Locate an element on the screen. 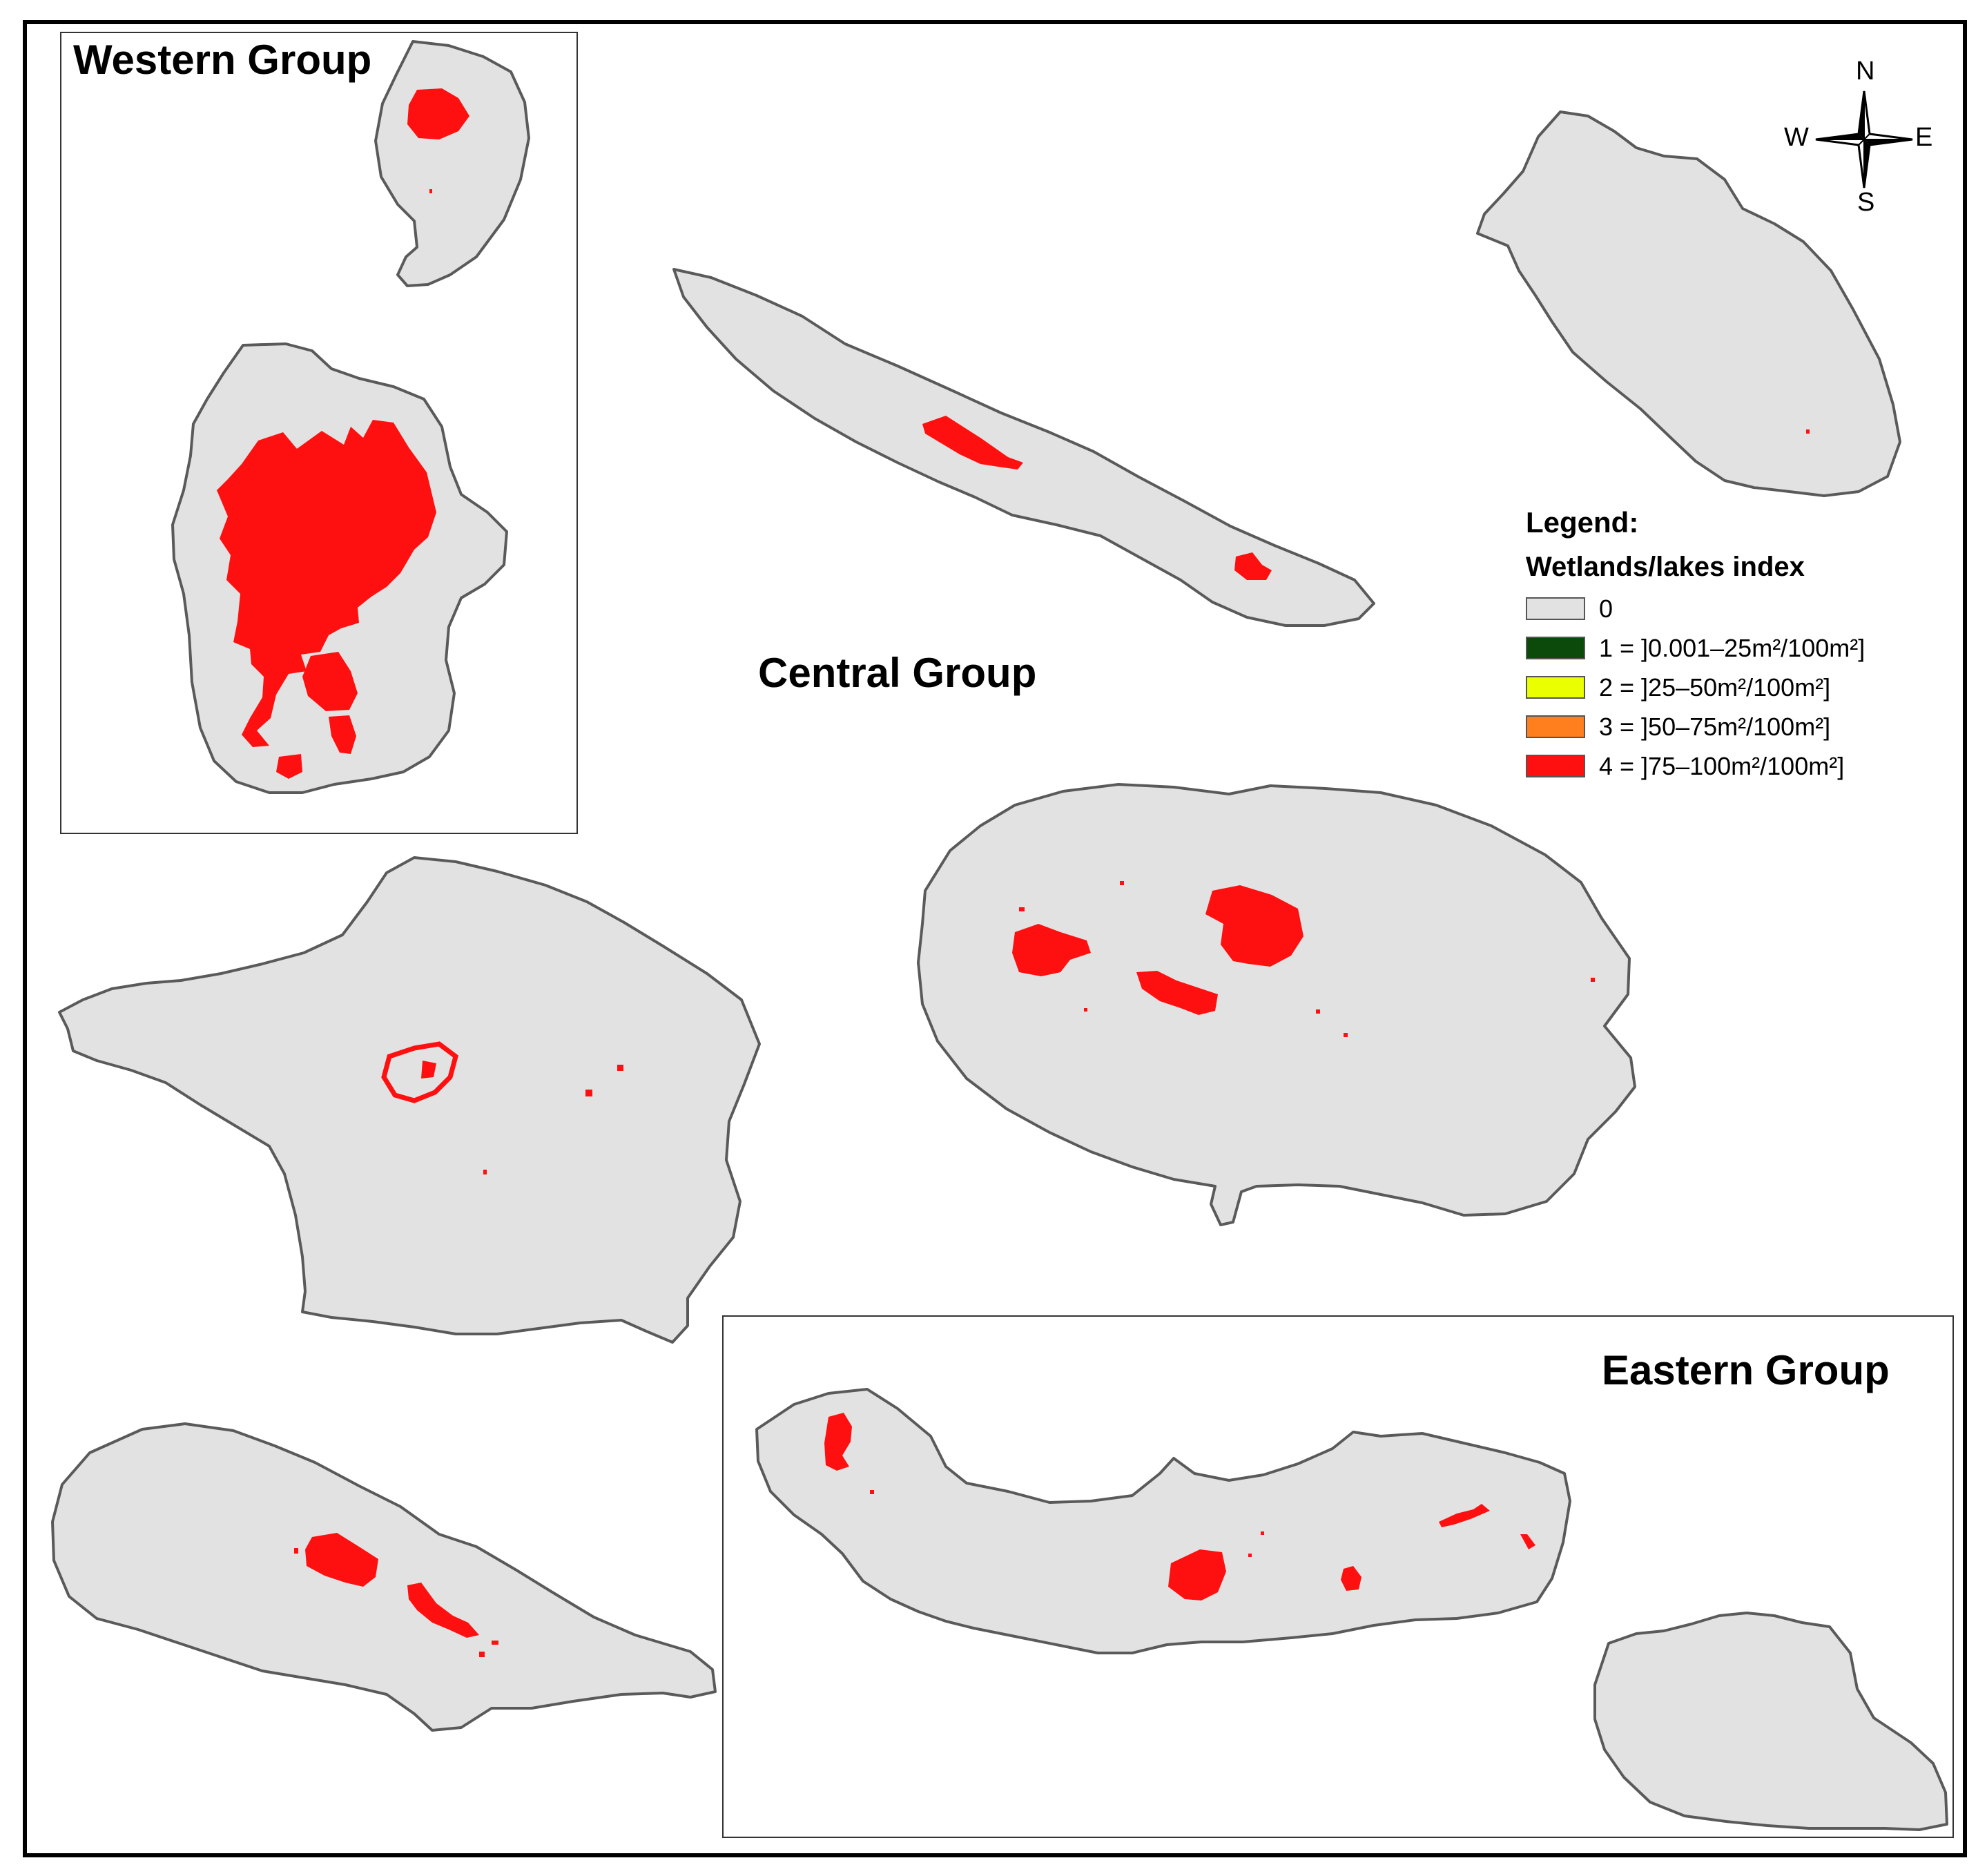  island-graciosa is located at coordinates (1689, 303).